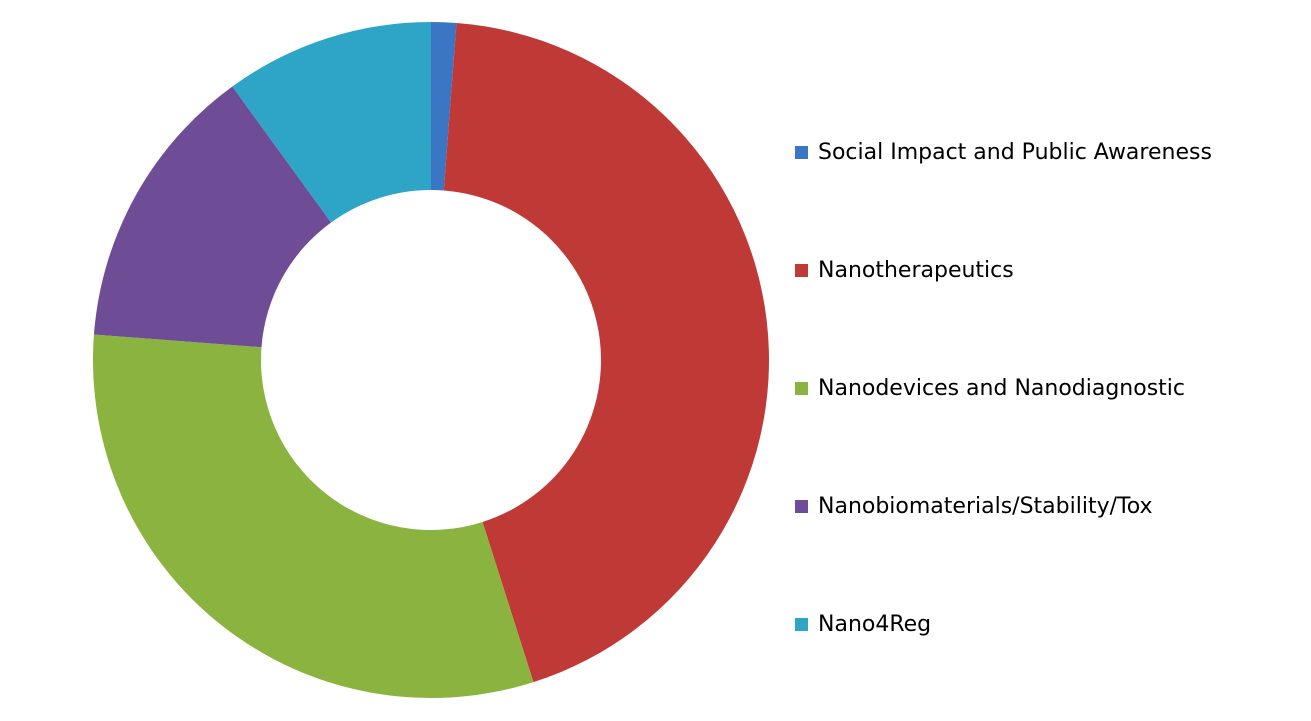 Image resolution: width=1311 pixels, height=721 pixels. Describe the element at coordinates (916, 270) in the screenshot. I see `legend-label: Nanotherapeutics` at that location.